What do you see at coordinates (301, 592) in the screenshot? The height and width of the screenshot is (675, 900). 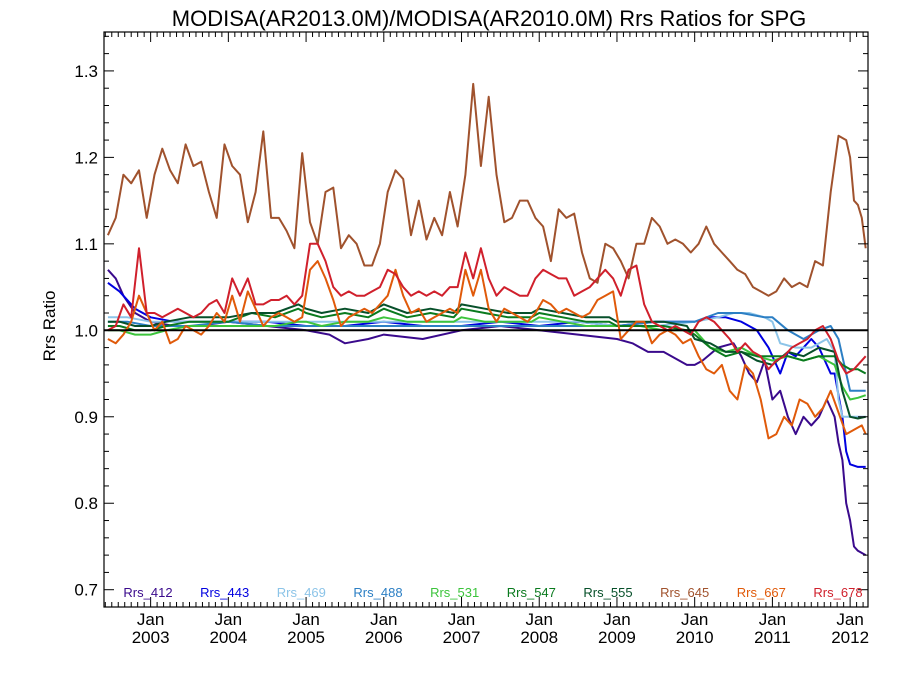 I see `legend-item-rrs-469: Rrs_469` at bounding box center [301, 592].